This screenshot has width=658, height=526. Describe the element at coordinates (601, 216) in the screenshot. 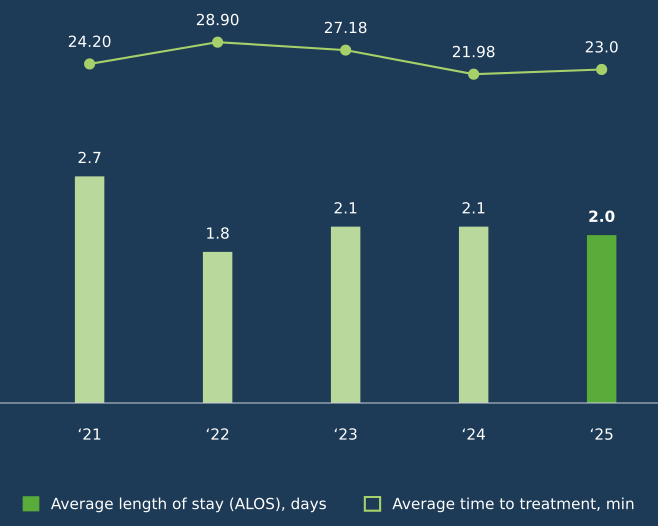

I see `data-label: 2.0` at that location.